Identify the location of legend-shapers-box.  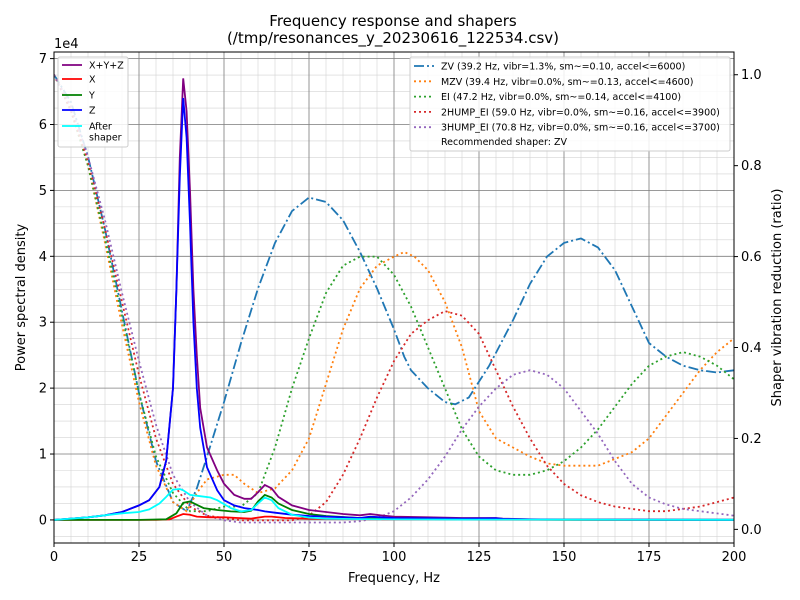
(570, 104).